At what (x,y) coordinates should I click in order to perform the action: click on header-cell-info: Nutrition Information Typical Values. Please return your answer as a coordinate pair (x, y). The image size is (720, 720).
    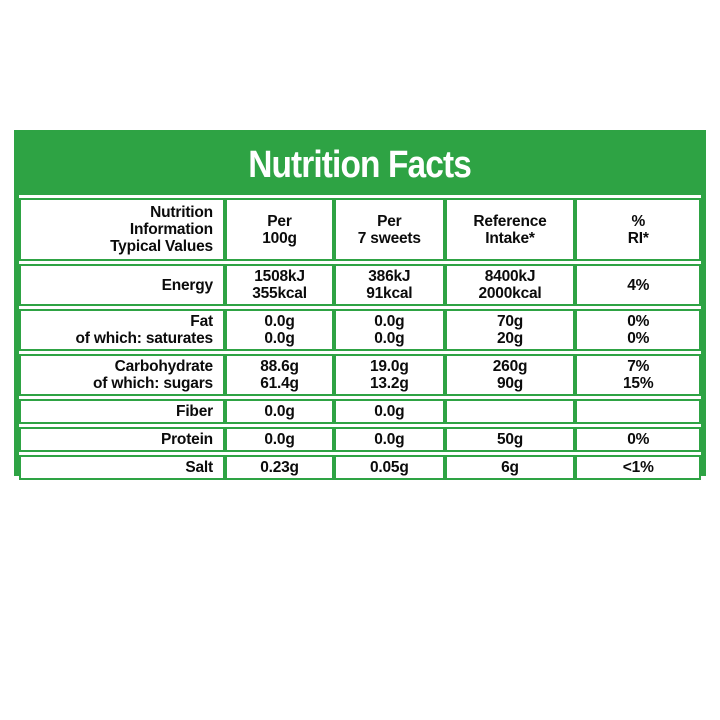
    Looking at the image, I should click on (122, 229).